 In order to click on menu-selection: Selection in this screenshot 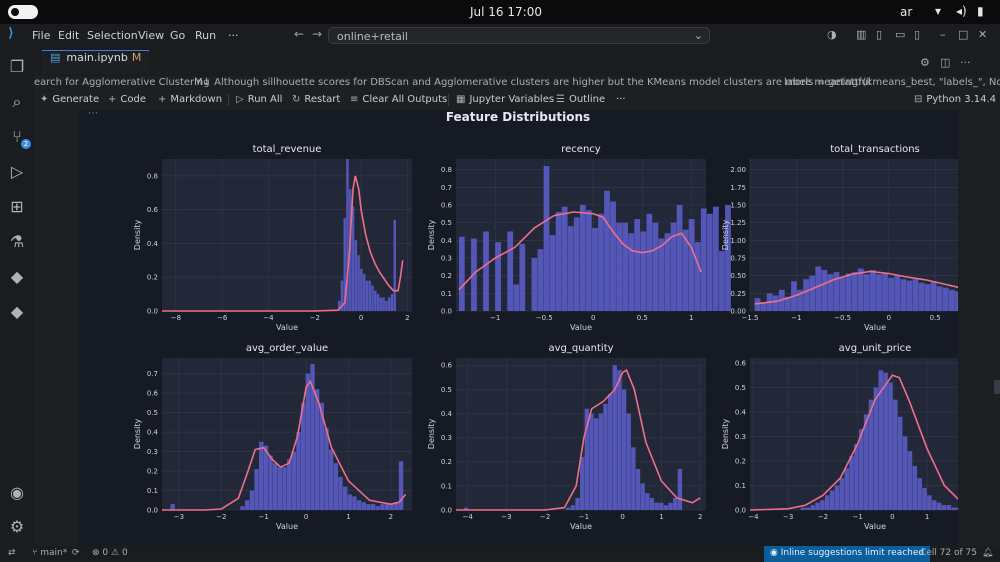, I will do `click(112, 35)`.